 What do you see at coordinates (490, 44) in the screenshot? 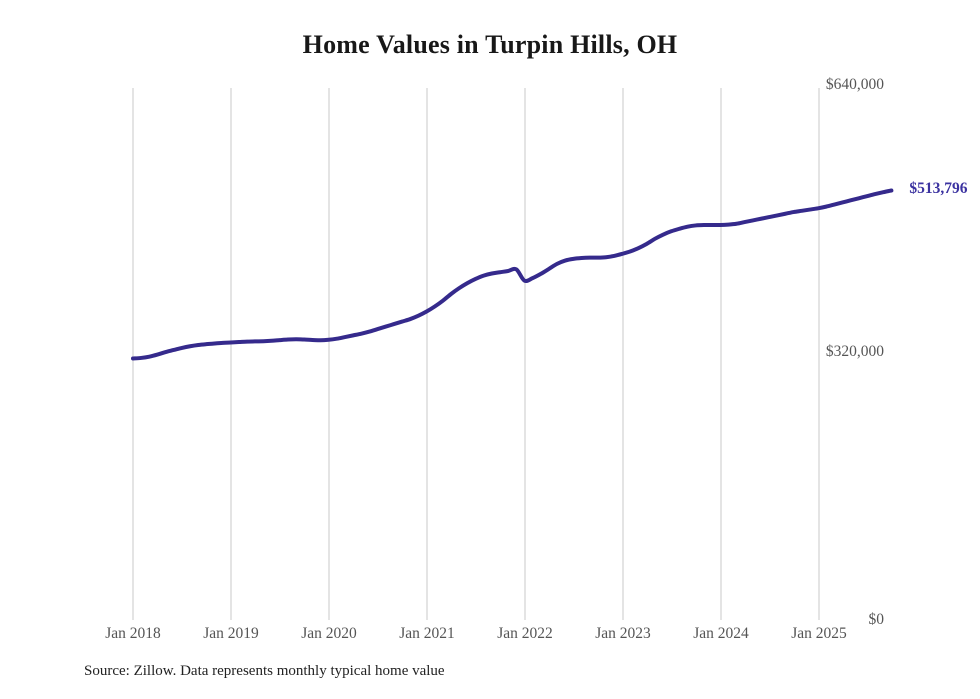
I see `page-title: Home Values in Turpin Hills, OH` at bounding box center [490, 44].